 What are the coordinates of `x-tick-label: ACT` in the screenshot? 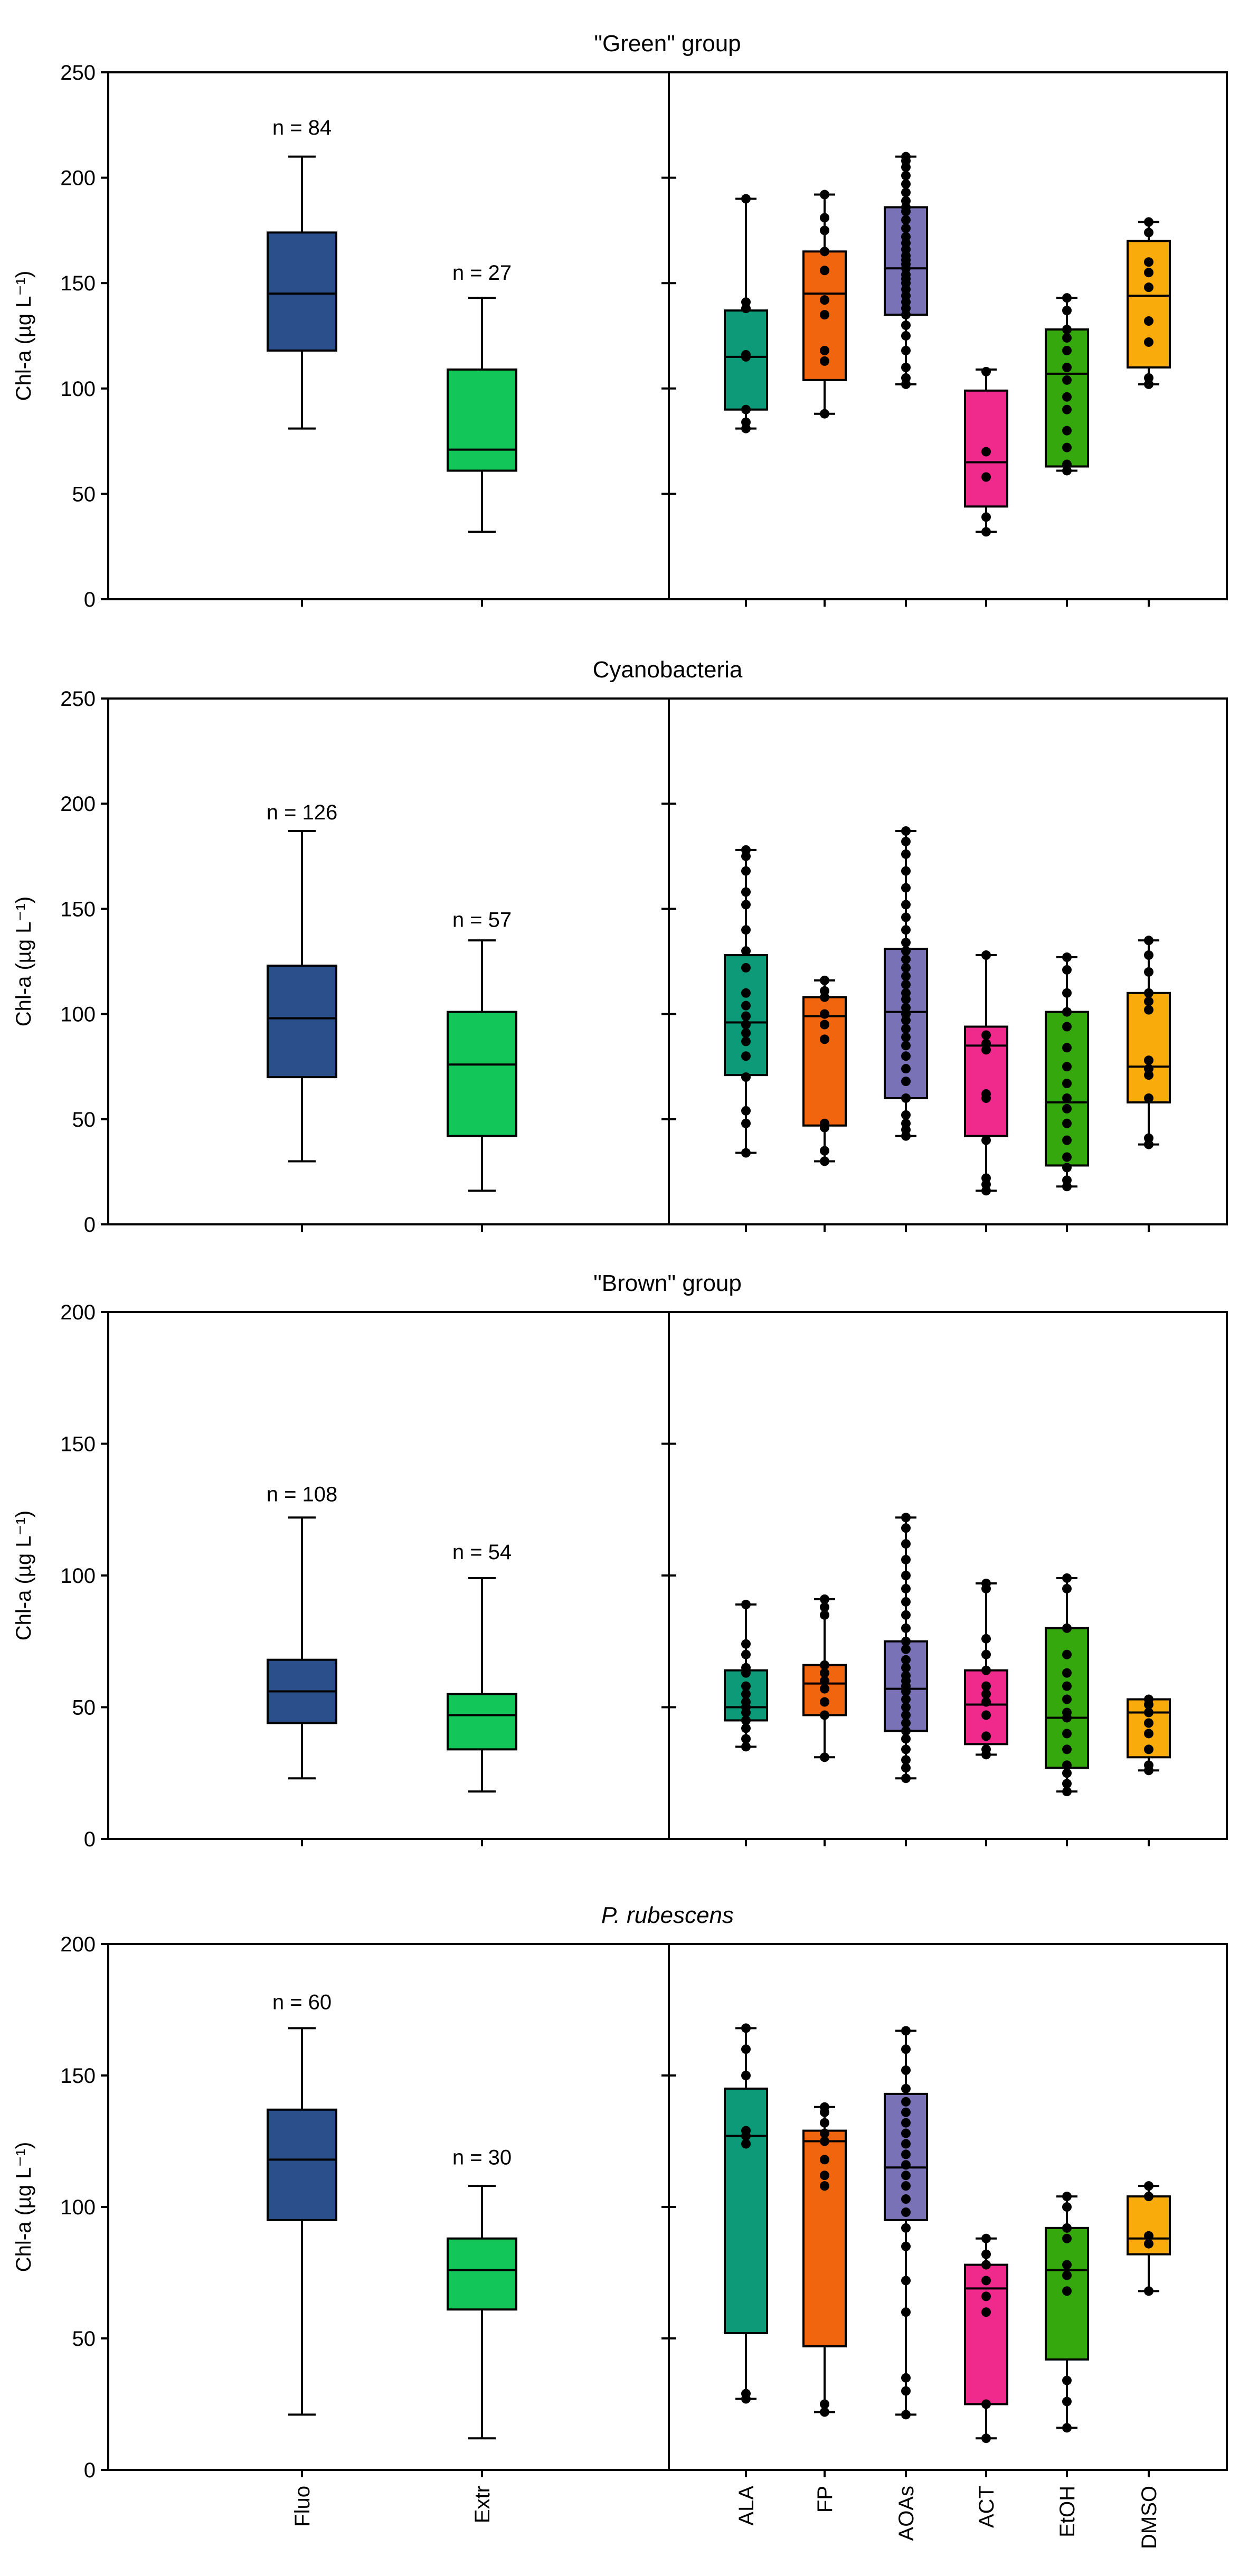 It's located at (986, 2507).